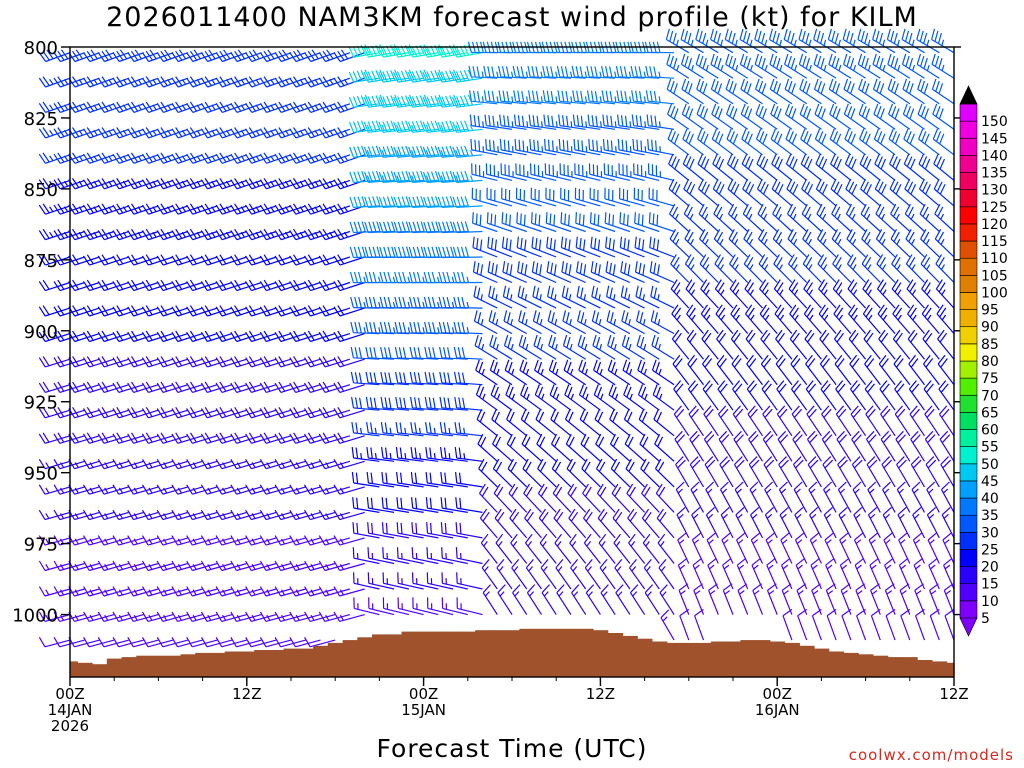 This screenshot has width=1024, height=768. What do you see at coordinates (990, 362) in the screenshot?
I see `colorbar-label: 80` at bounding box center [990, 362].